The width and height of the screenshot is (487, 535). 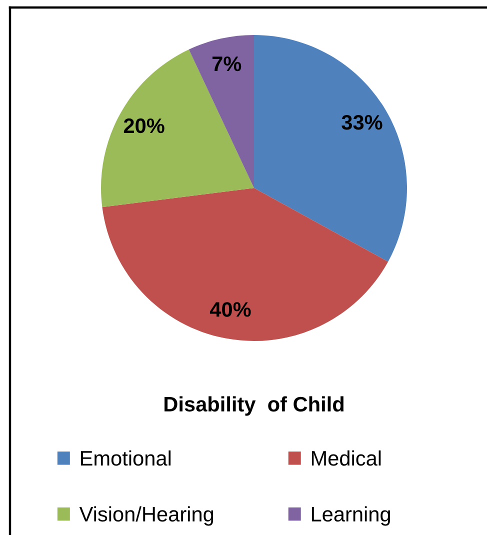 What do you see at coordinates (346, 458) in the screenshot?
I see `legend-label: Medical` at bounding box center [346, 458].